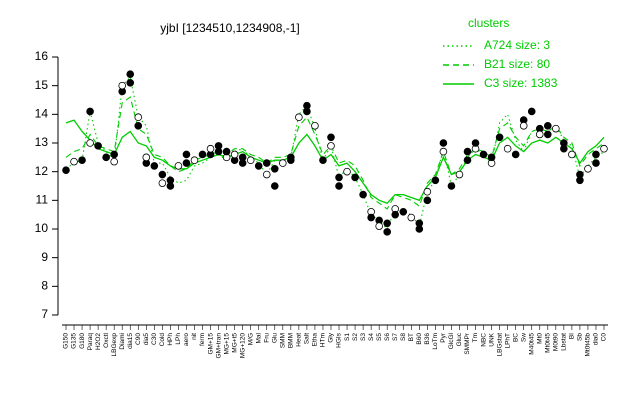 This screenshot has width=640, height=400. I want to click on x-tick-label: M0t90, so click(556, 342).